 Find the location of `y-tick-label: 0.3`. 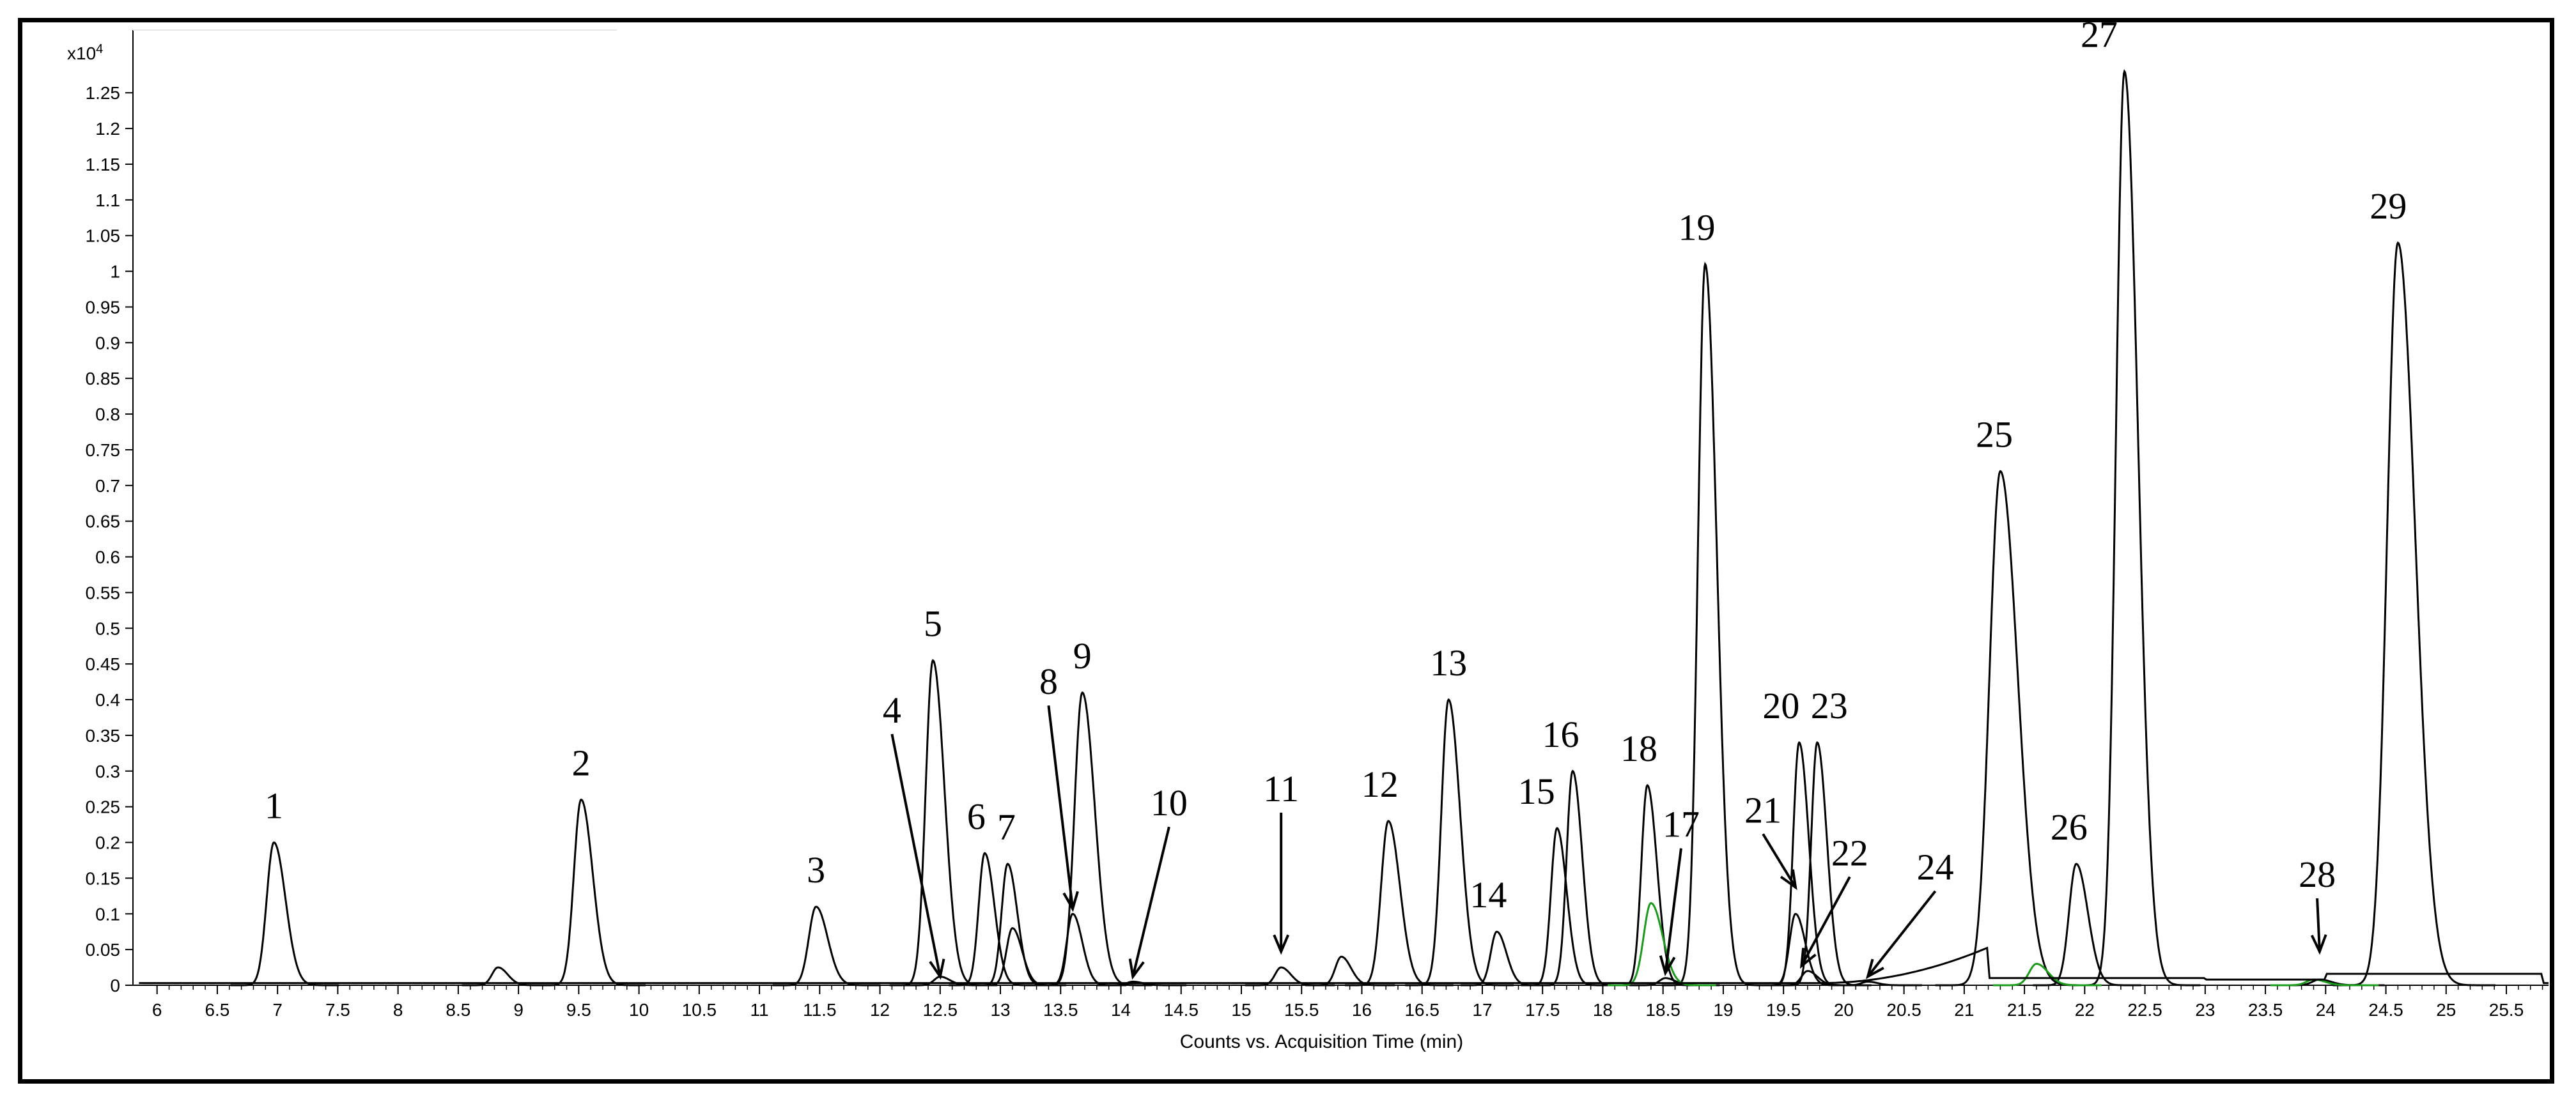

y-tick-label: 0.3 is located at coordinates (107, 771).